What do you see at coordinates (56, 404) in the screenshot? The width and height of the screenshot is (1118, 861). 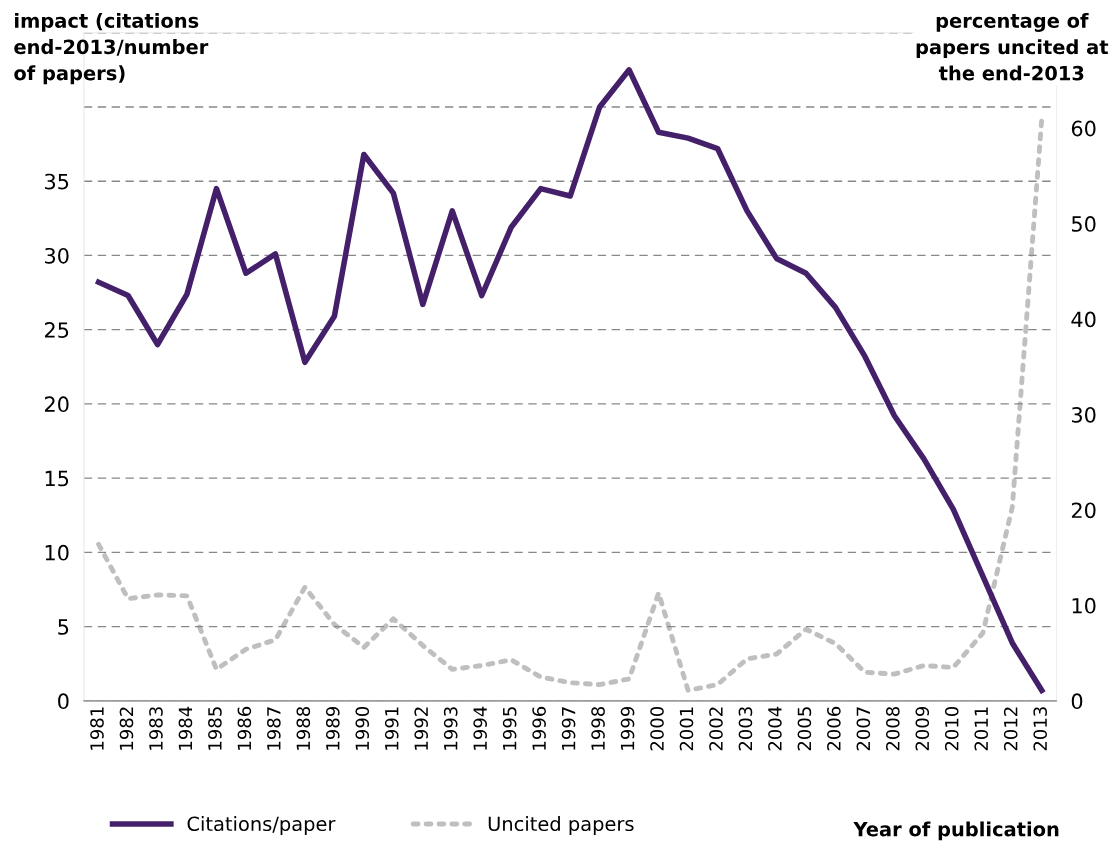 I see `y-tick-label: 20` at bounding box center [56, 404].